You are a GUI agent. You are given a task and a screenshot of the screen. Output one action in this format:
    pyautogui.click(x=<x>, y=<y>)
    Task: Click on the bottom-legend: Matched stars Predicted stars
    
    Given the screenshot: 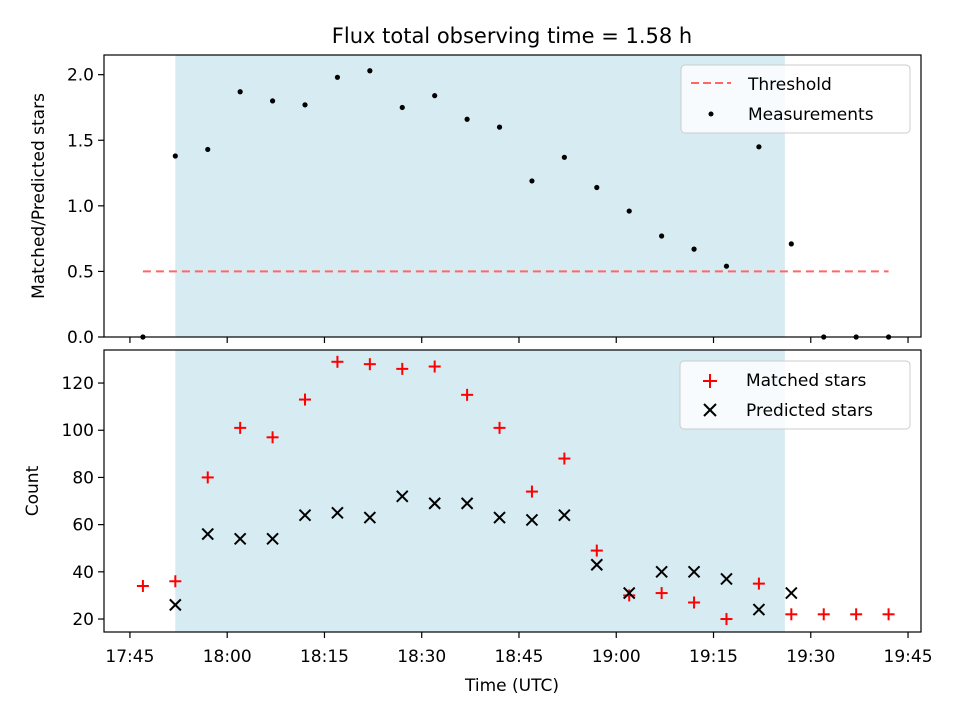 What is the action you would take?
    pyautogui.click(x=795, y=395)
    